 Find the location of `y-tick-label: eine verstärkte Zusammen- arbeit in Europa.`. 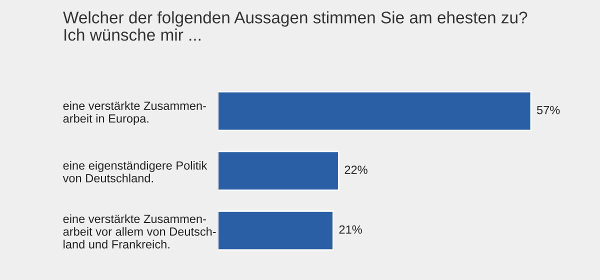

y-tick-label: eine verstärkte Zusammen- arbeit in Europa. is located at coordinates (134, 113).